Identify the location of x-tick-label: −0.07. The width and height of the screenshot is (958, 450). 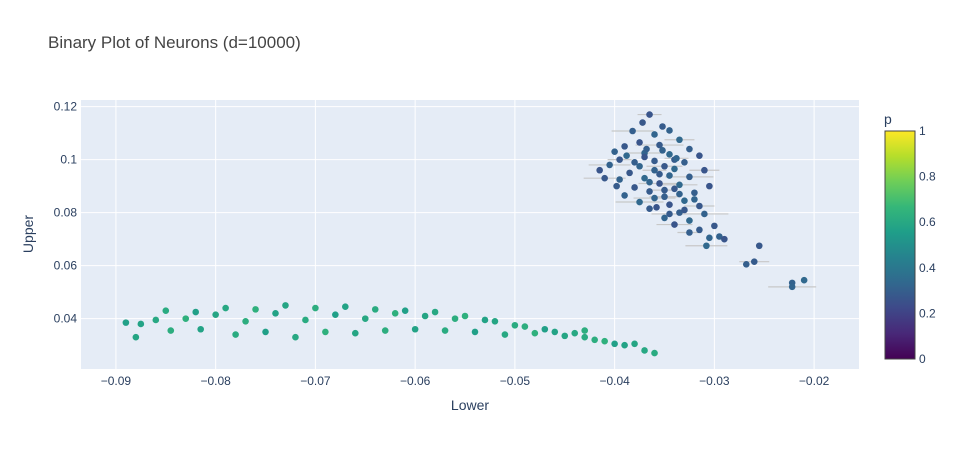
(315, 381).